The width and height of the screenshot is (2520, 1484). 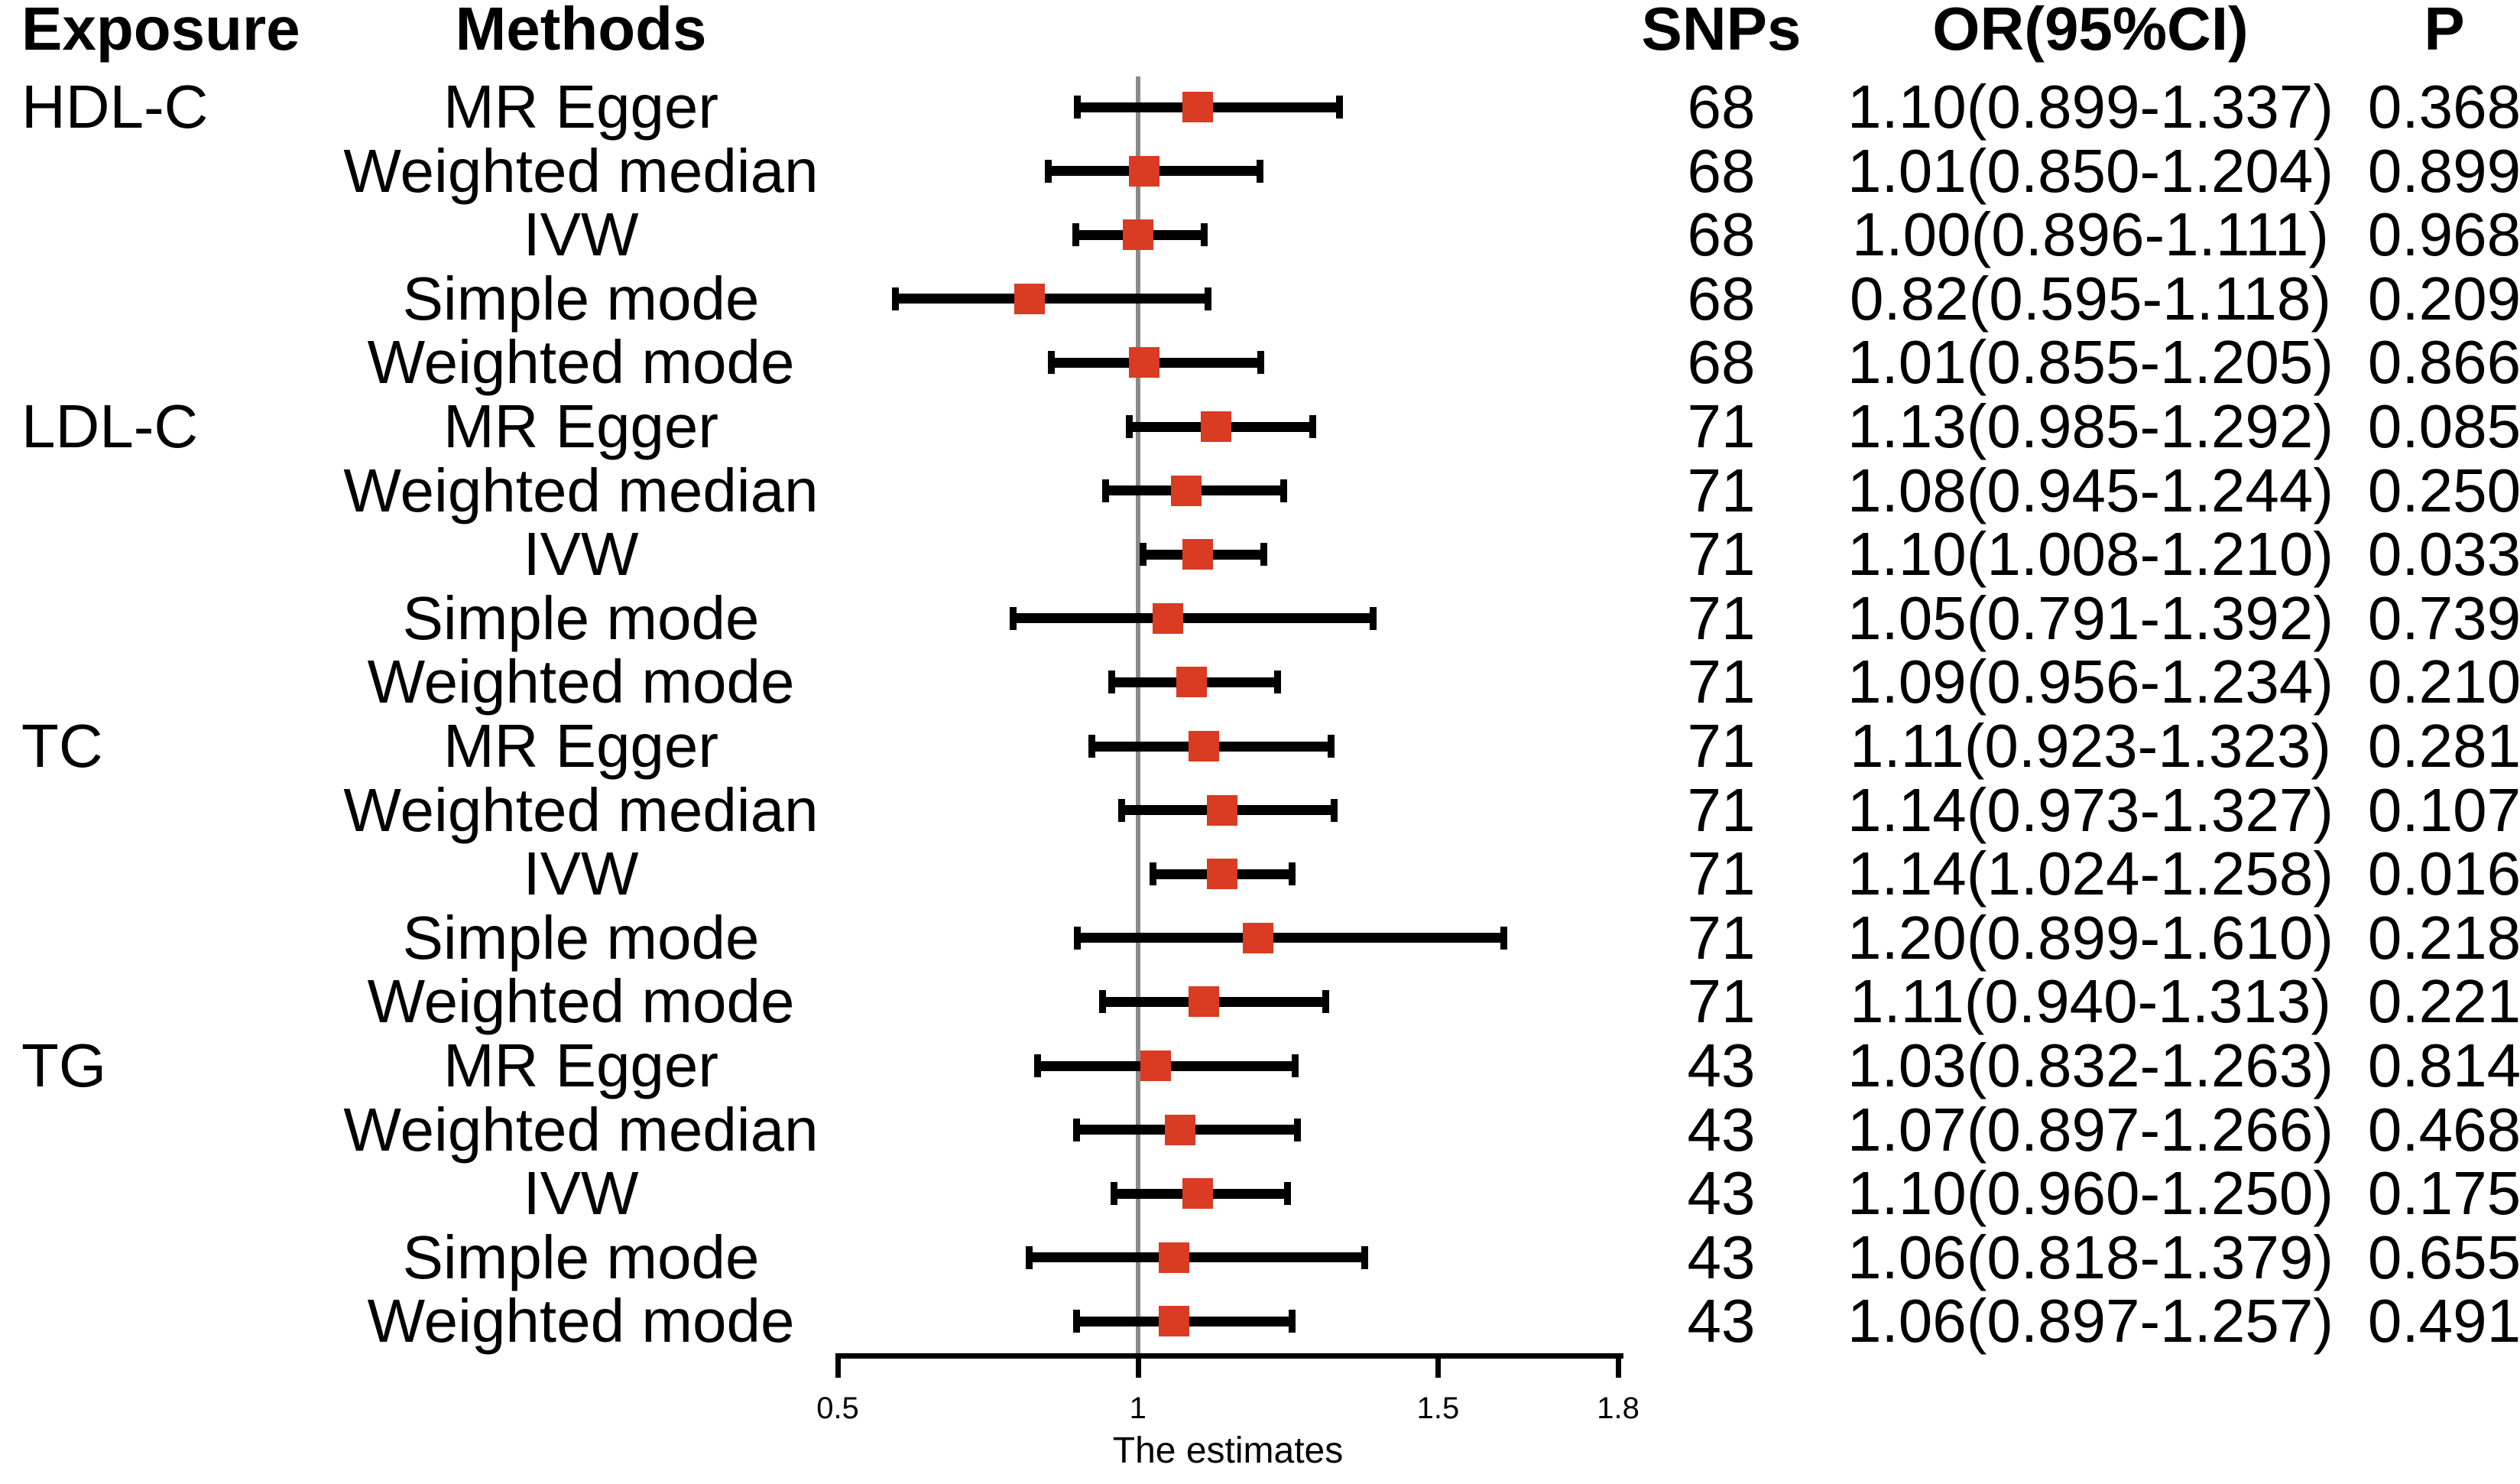 I want to click on or-ci-value: 1.14(1.024-1.258), so click(x=2090, y=873).